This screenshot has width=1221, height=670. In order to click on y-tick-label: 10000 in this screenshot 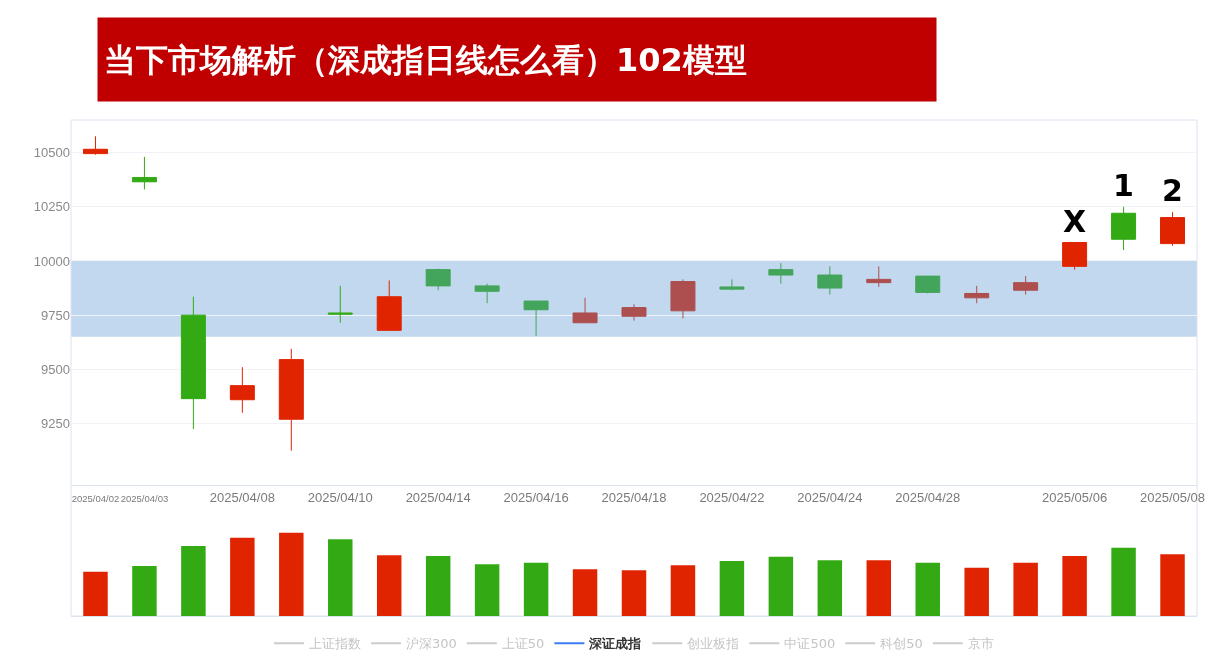, I will do `click(51, 261)`.